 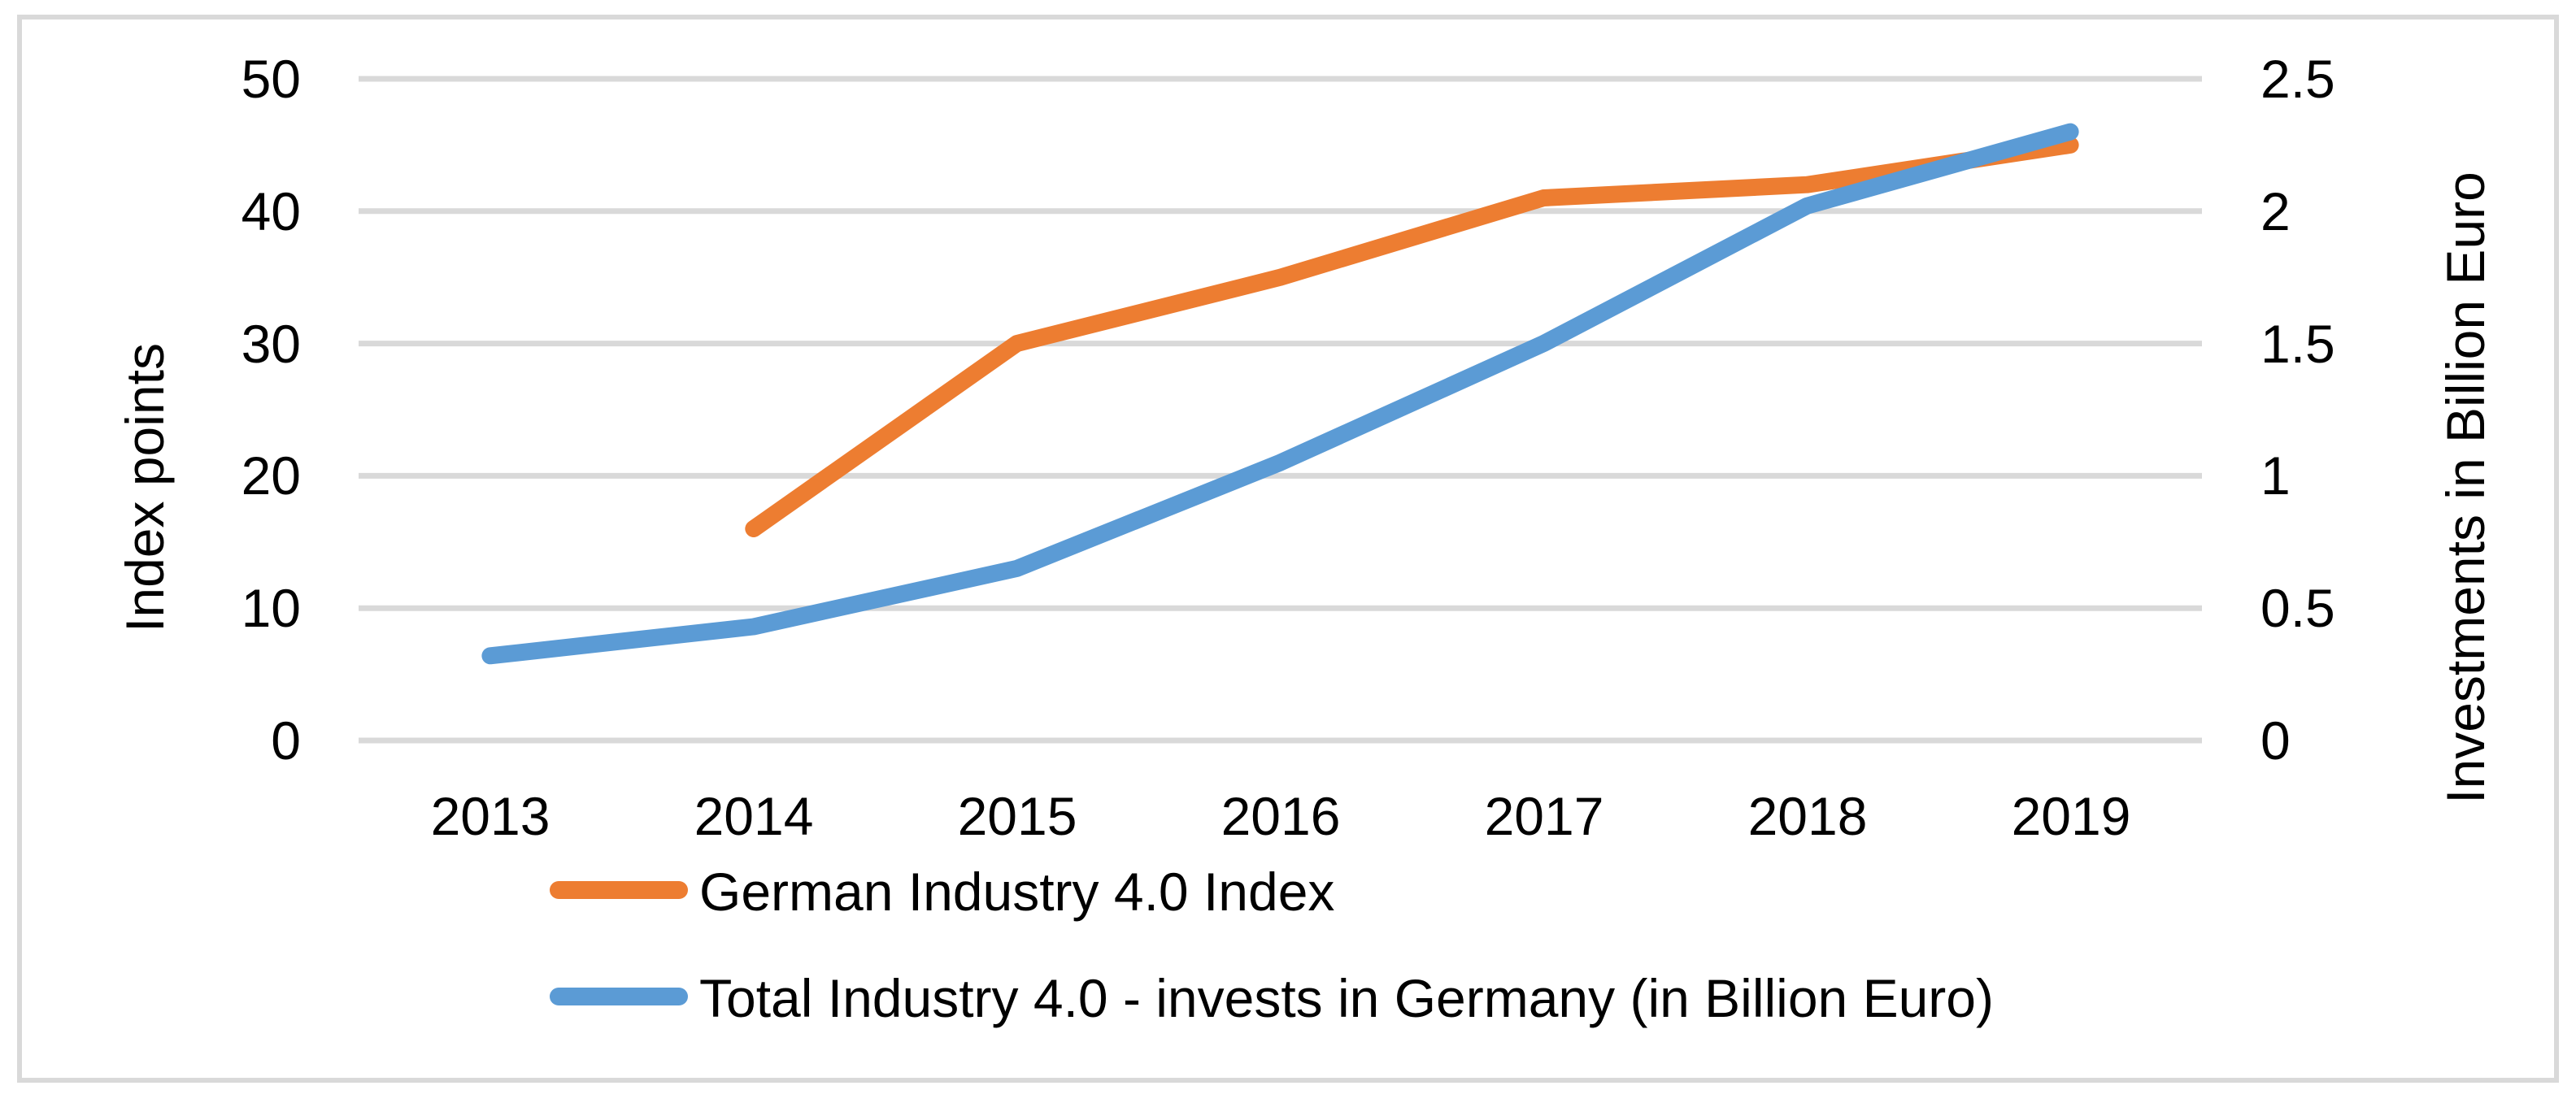 I want to click on right-axis-tick-0-5: 0.5, so click(x=2298, y=608).